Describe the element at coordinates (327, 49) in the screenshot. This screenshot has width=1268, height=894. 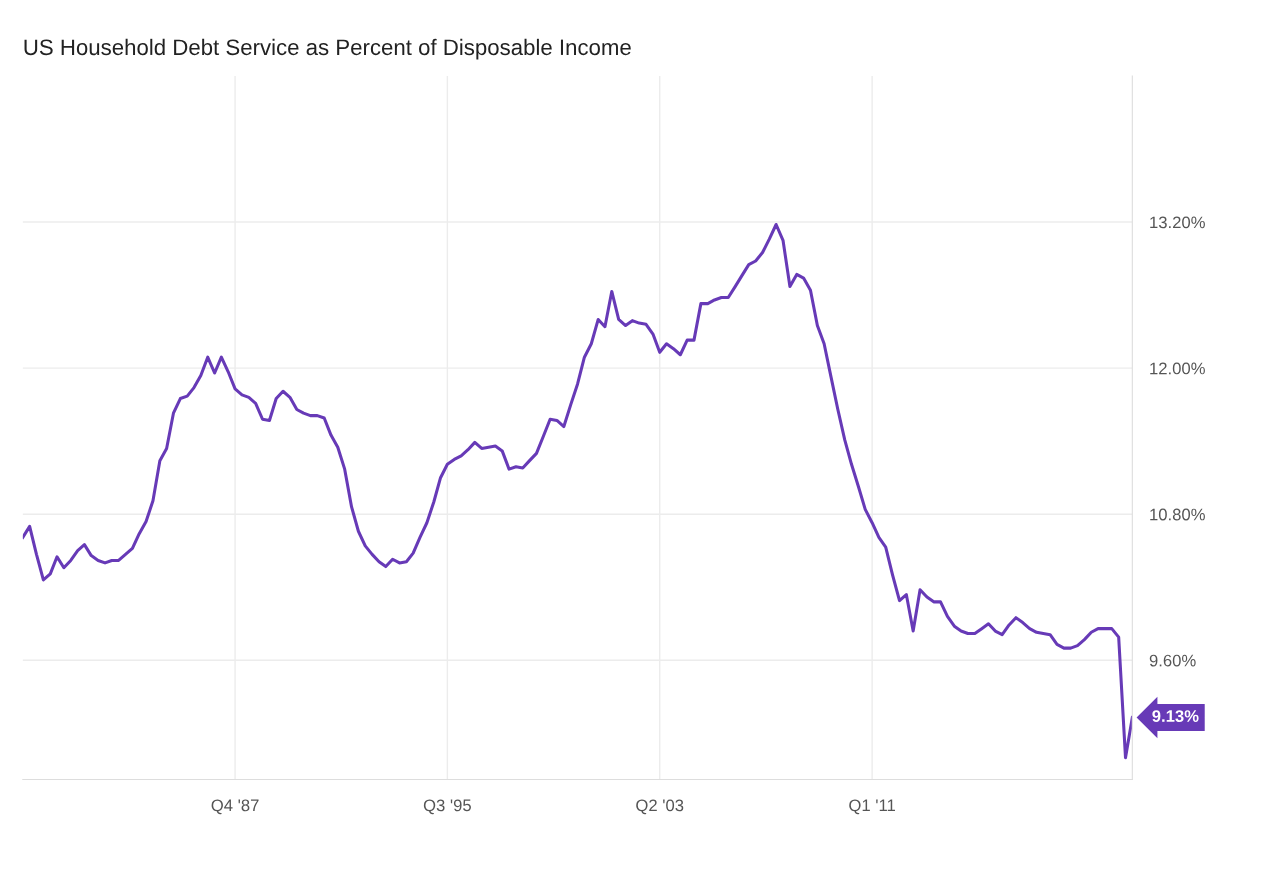
I see `chart-title: US Household Debt Service as Percent of Disposable Income` at that location.